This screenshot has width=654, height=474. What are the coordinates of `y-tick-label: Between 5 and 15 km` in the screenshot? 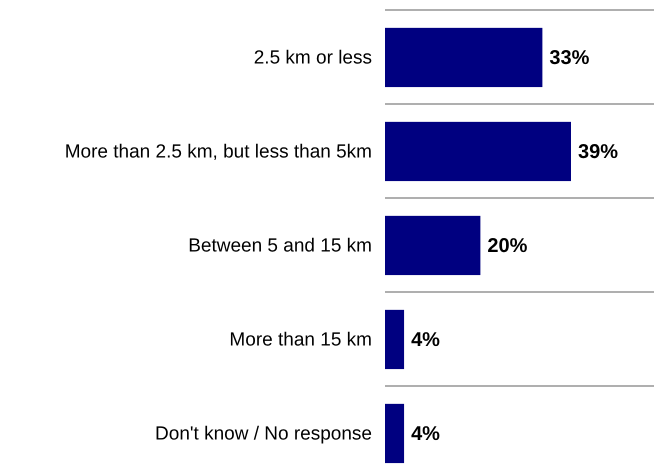 It's located at (280, 246).